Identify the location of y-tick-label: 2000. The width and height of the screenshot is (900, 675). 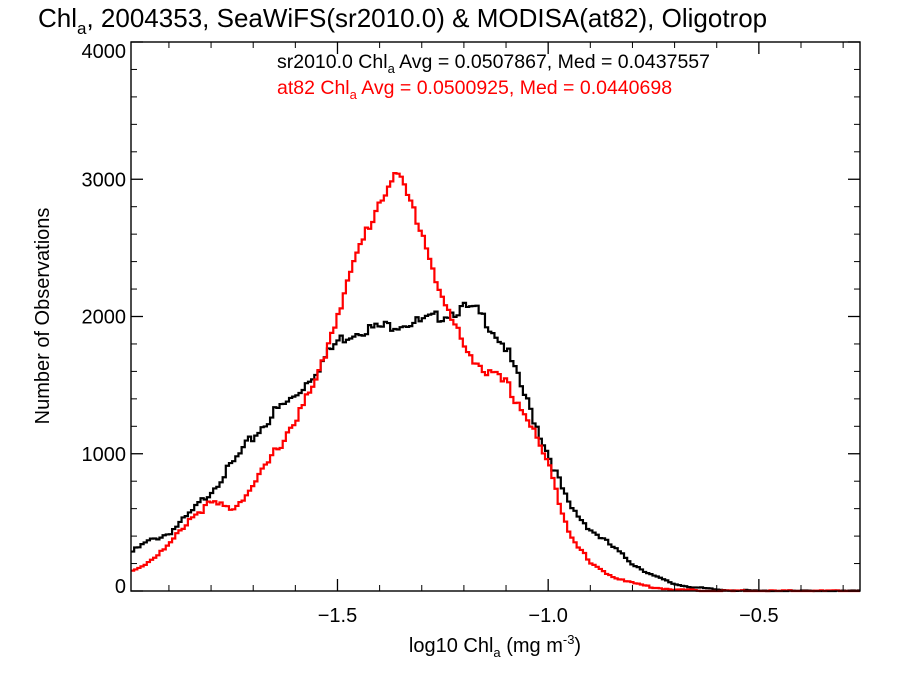
(104, 318).